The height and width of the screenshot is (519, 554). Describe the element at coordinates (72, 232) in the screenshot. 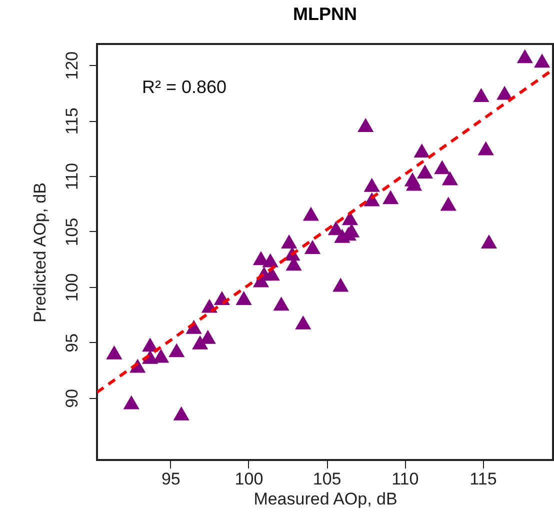

I see `y-tick-label: 105` at that location.